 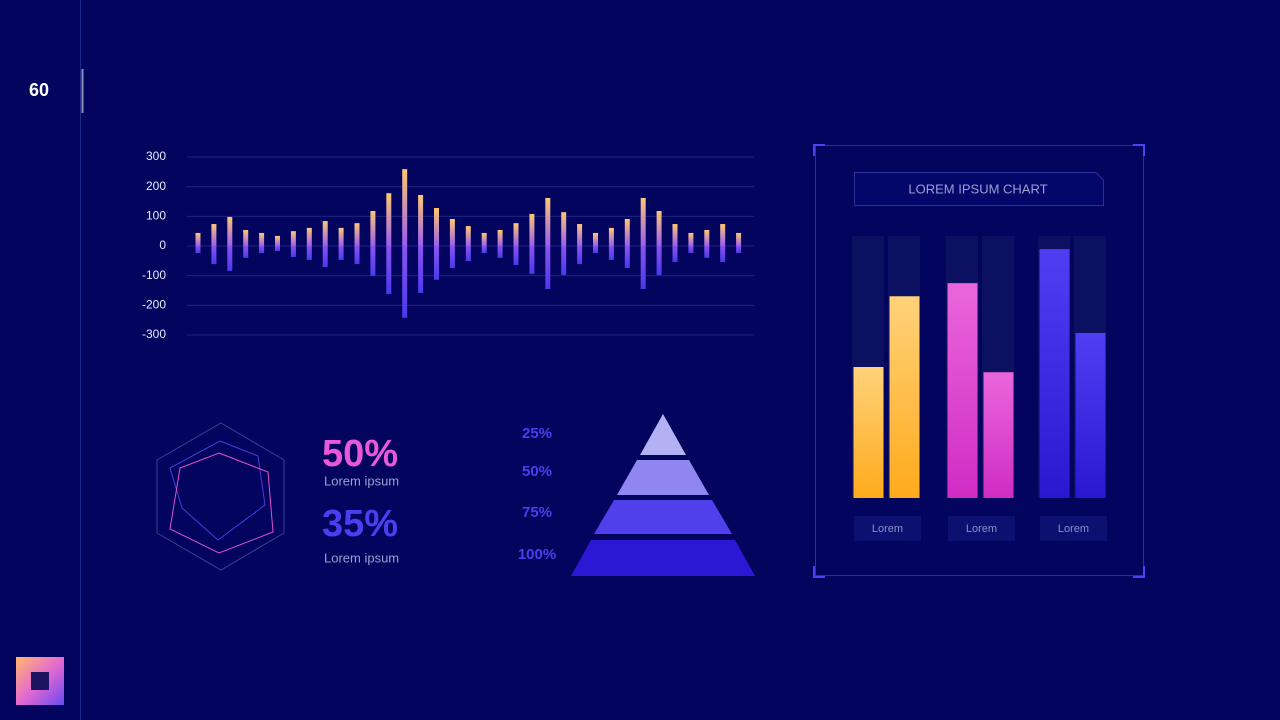 What do you see at coordinates (39, 90) in the screenshot?
I see `page-number: 60` at bounding box center [39, 90].